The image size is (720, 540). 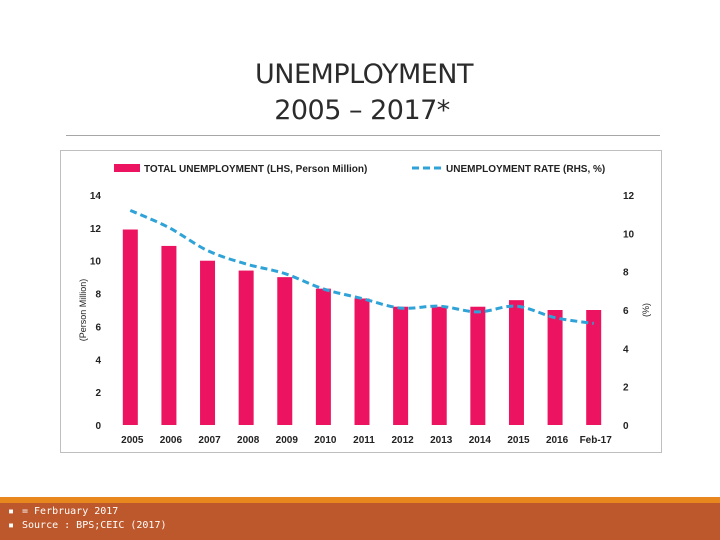 What do you see at coordinates (557, 440) in the screenshot?
I see `x-tick-label: 2016` at bounding box center [557, 440].